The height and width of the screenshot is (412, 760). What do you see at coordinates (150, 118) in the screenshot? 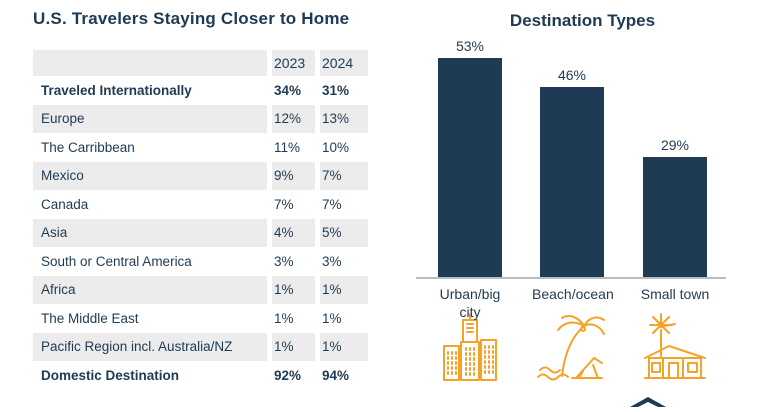
I see `row-label: Europe` at bounding box center [150, 118].